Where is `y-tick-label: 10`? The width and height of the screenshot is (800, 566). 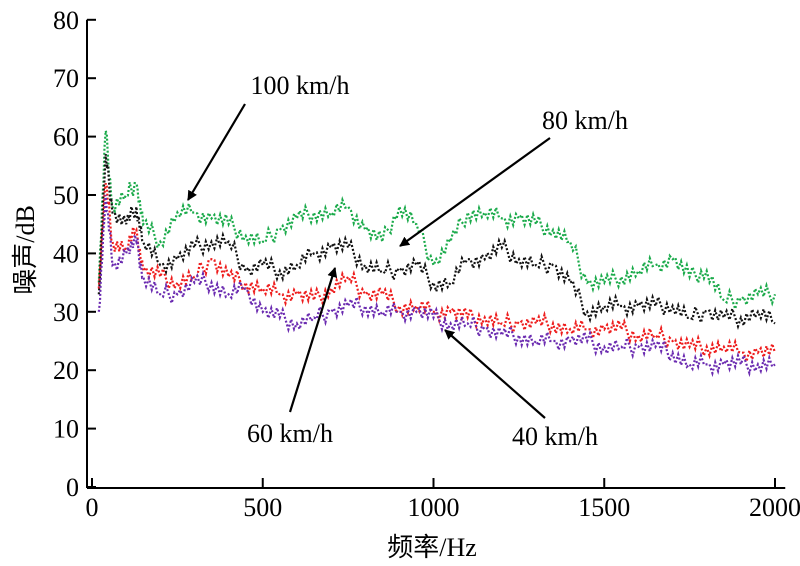 y-tick-label: 10 is located at coordinates (66, 429).